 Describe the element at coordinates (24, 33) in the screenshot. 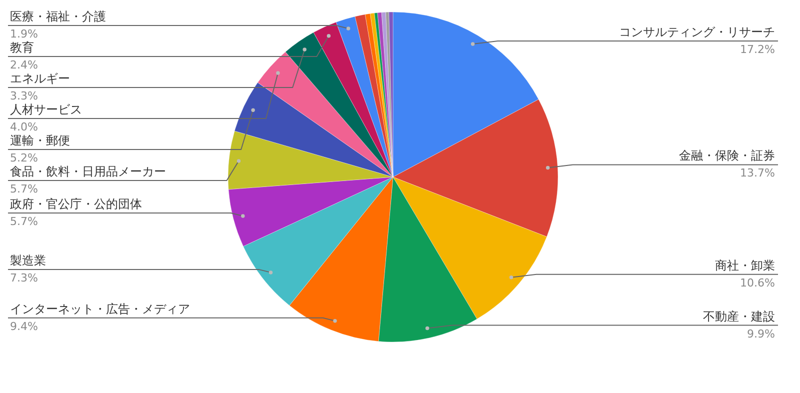

I see `data-label: 1.9%` at that location.